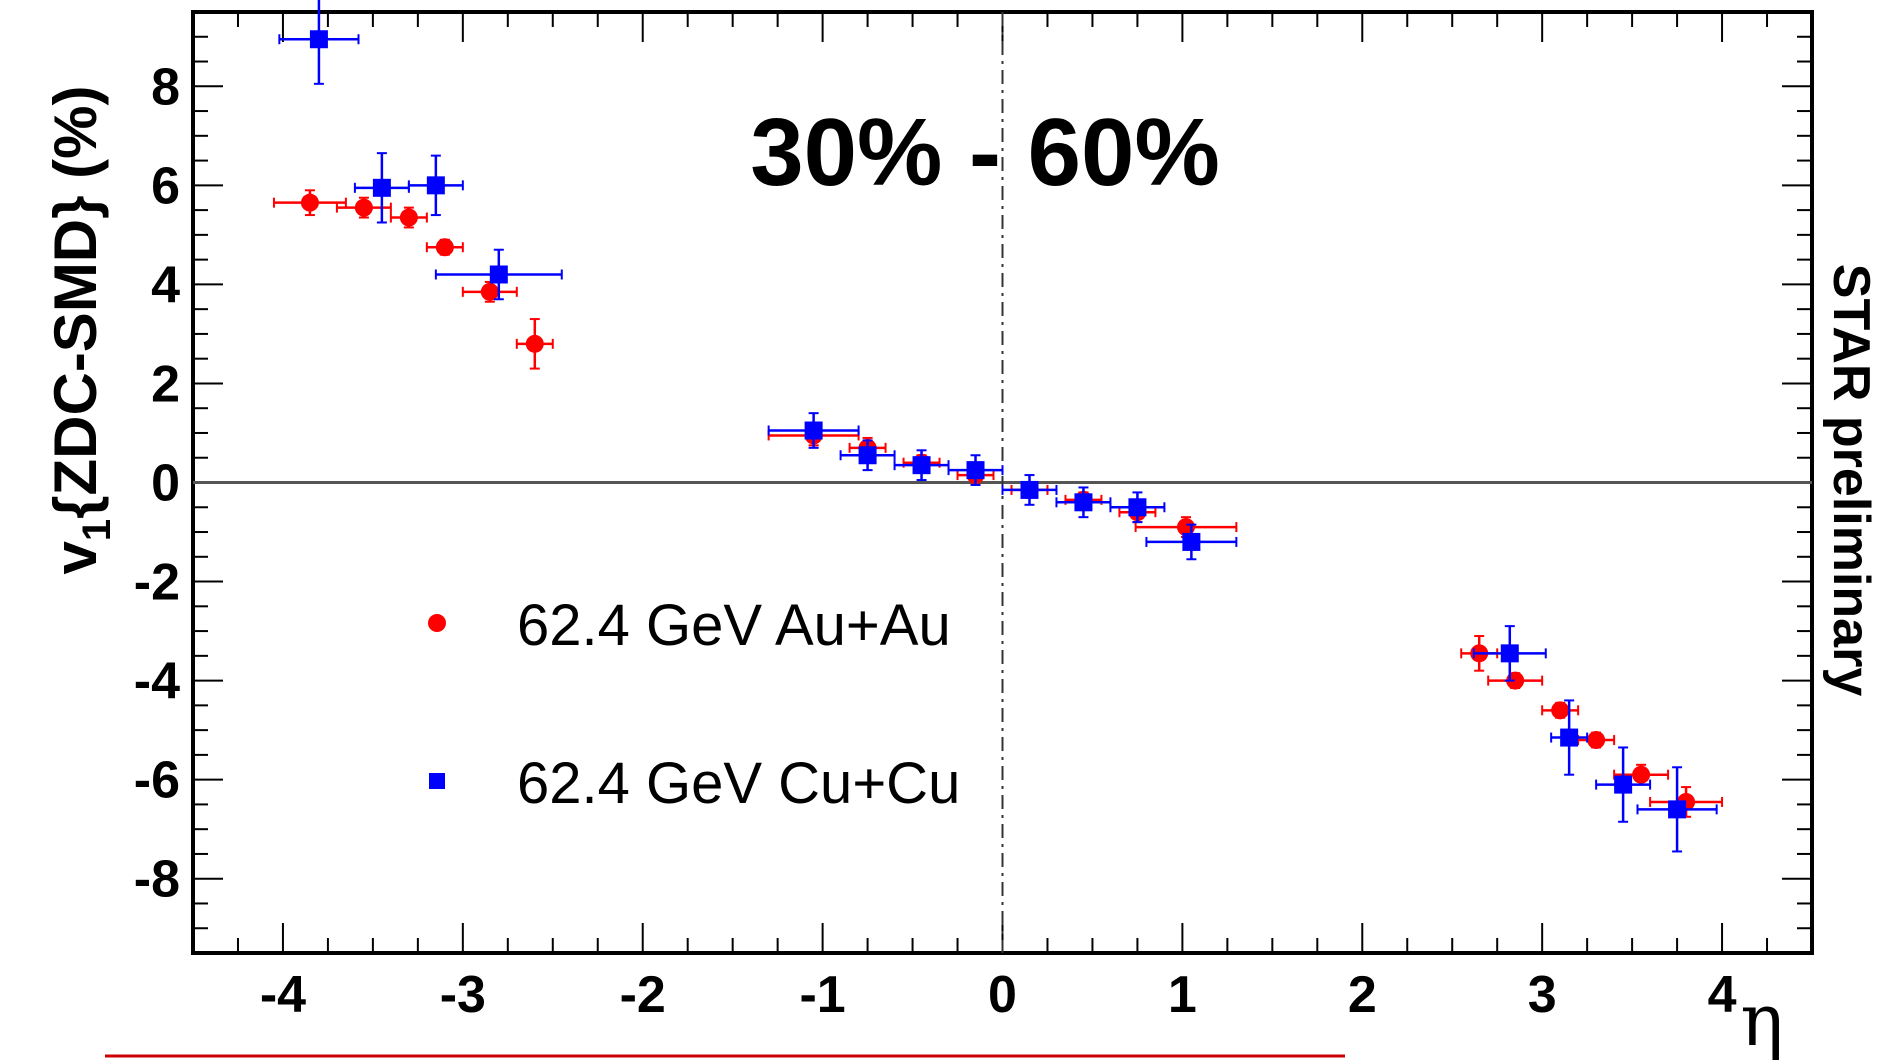 The height and width of the screenshot is (1060, 1892). I want to click on x-axis-label: η, so click(1761, 1019).